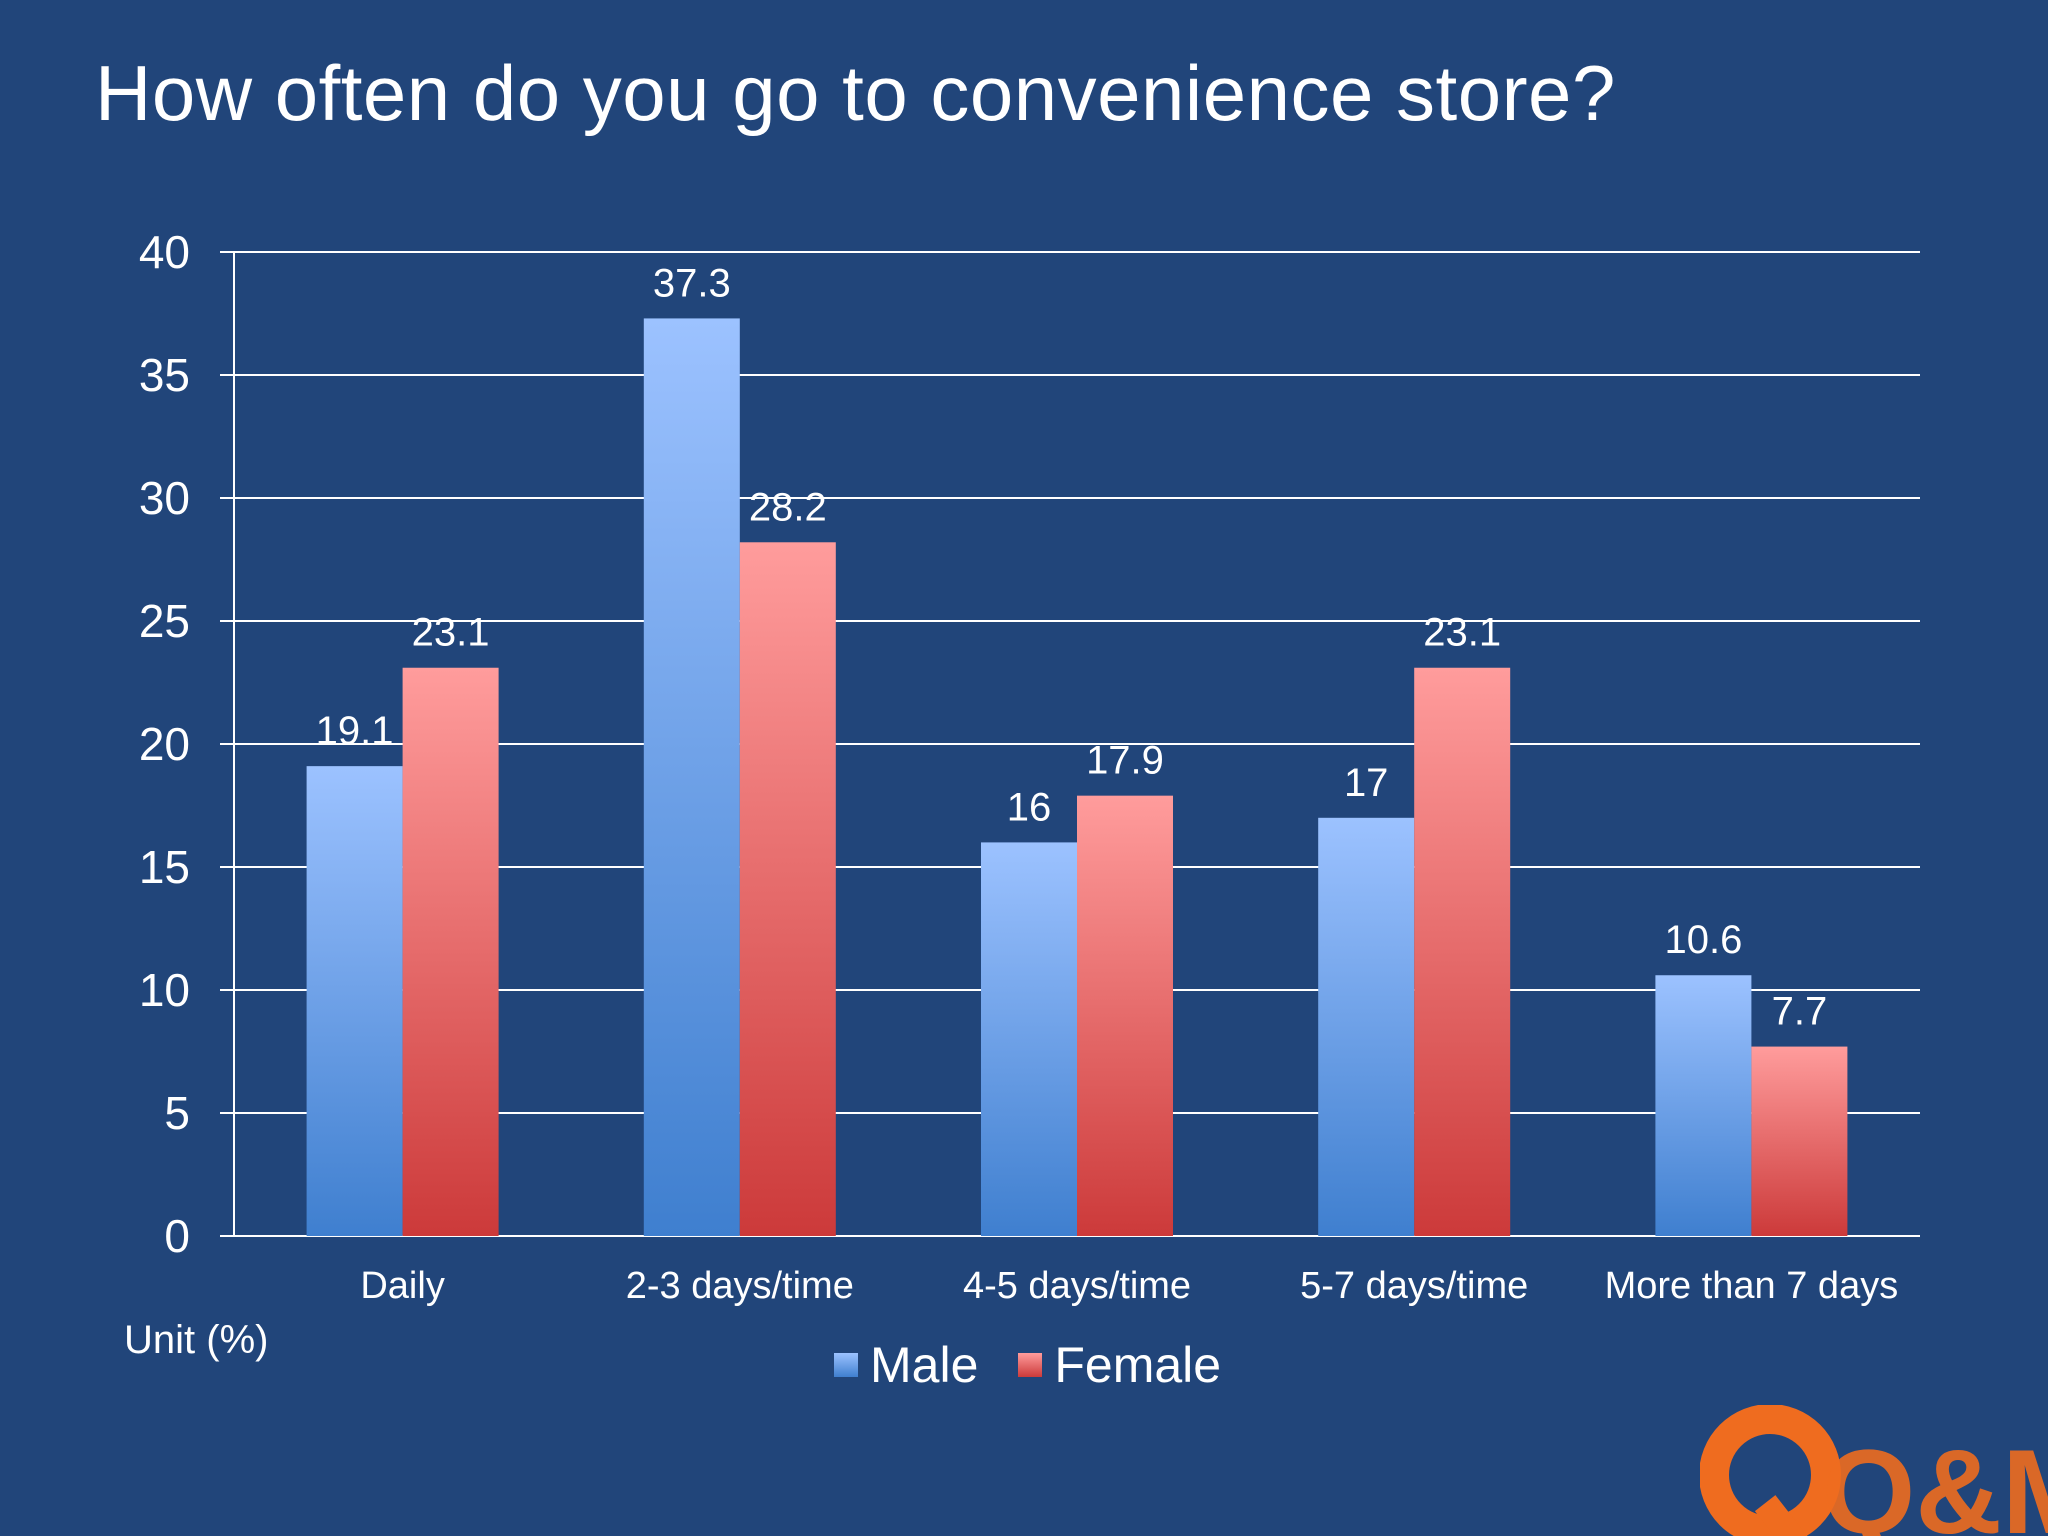  What do you see at coordinates (164, 744) in the screenshot?
I see `y-tick-label: 20` at bounding box center [164, 744].